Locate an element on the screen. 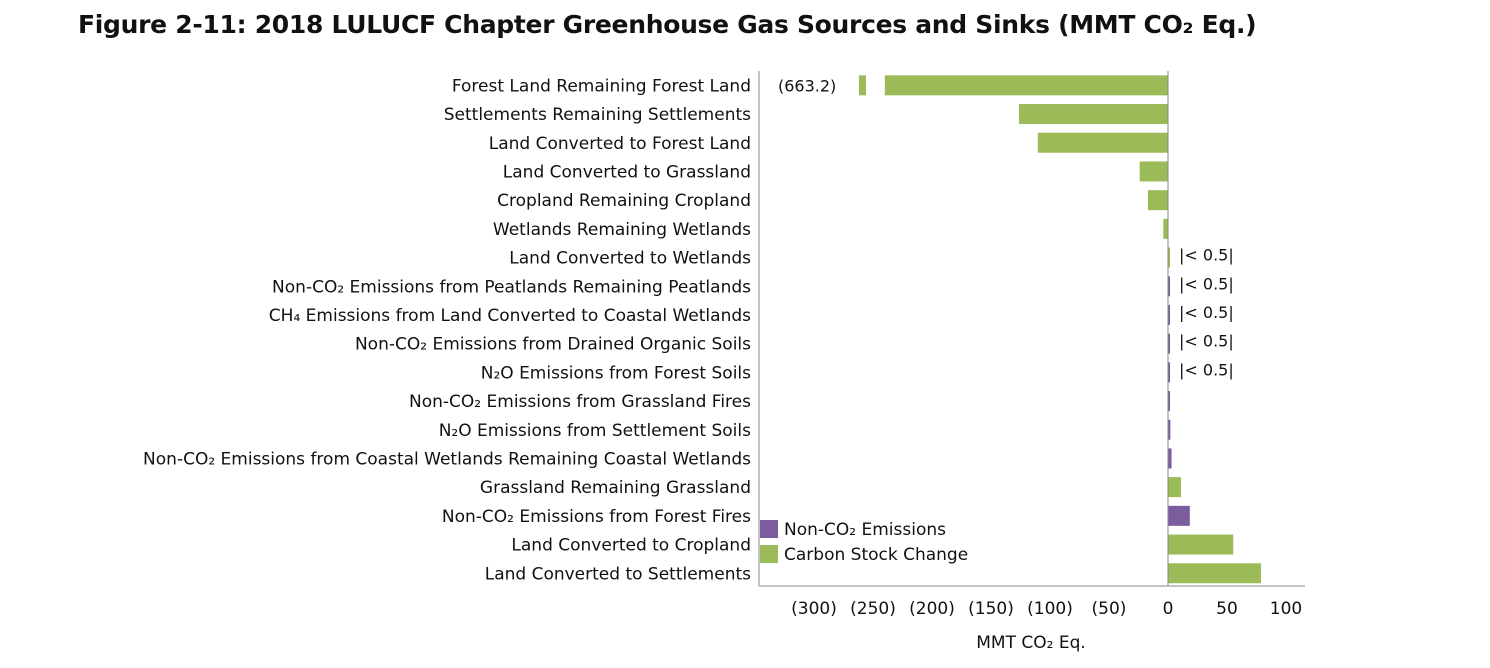  category-label: Land Converted to Forest Land is located at coordinates (620, 144).